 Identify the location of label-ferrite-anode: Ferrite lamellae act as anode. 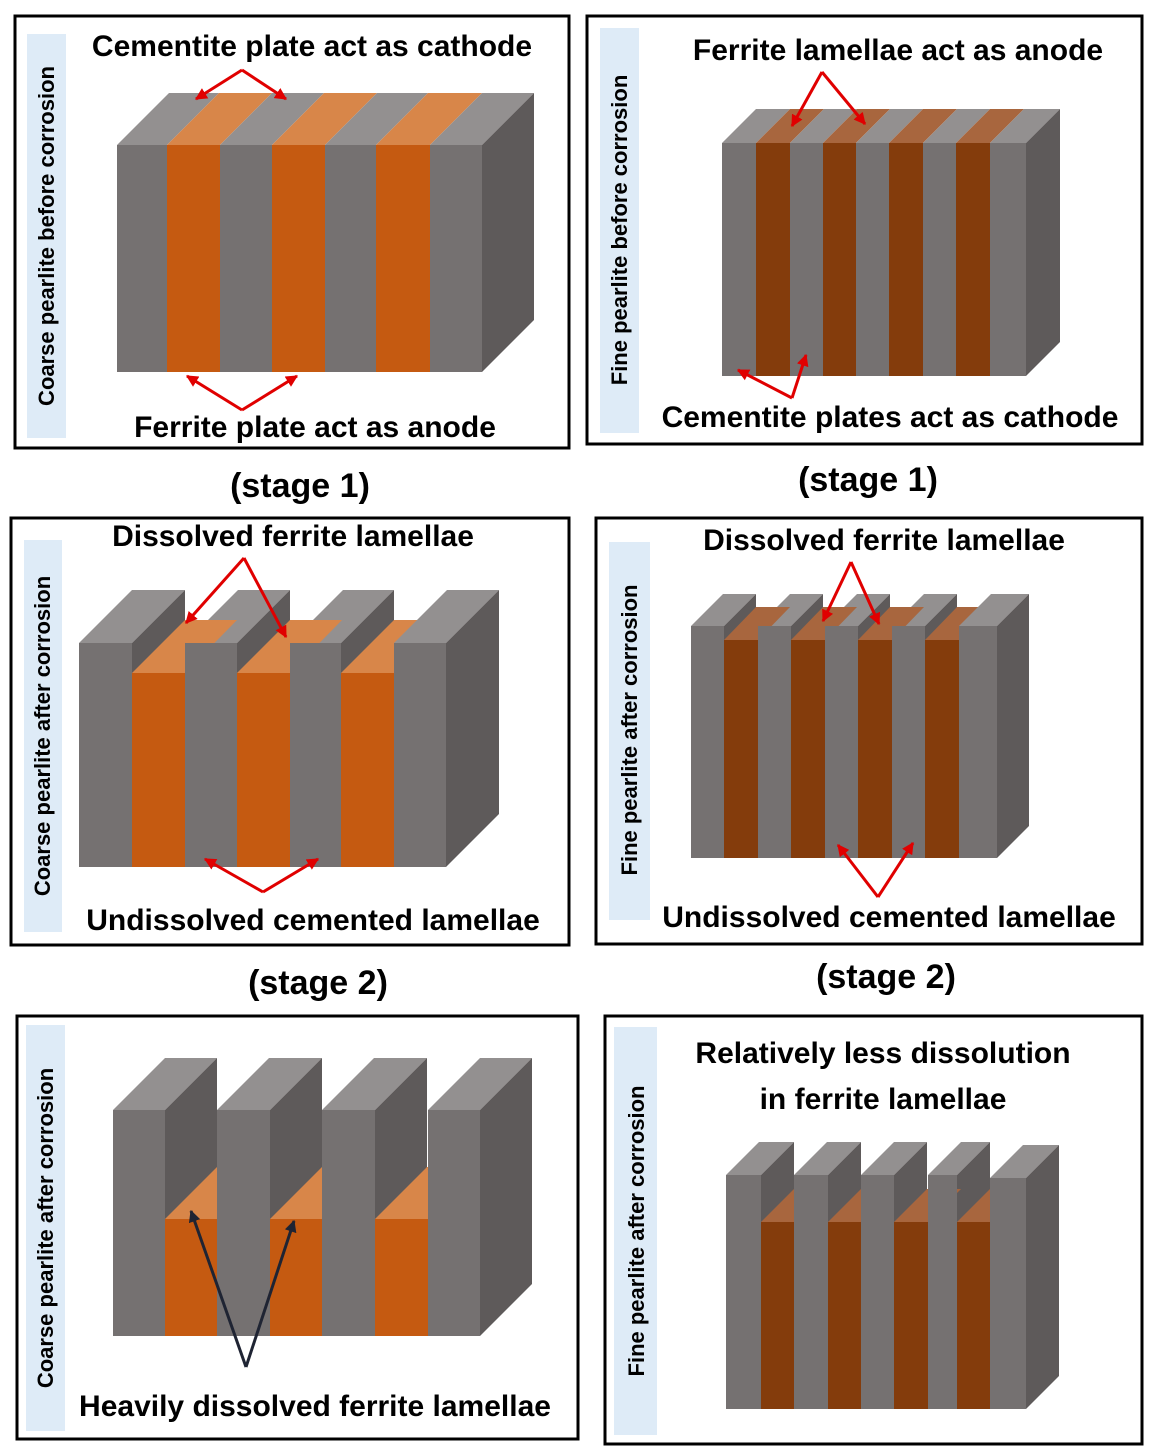
(898, 50).